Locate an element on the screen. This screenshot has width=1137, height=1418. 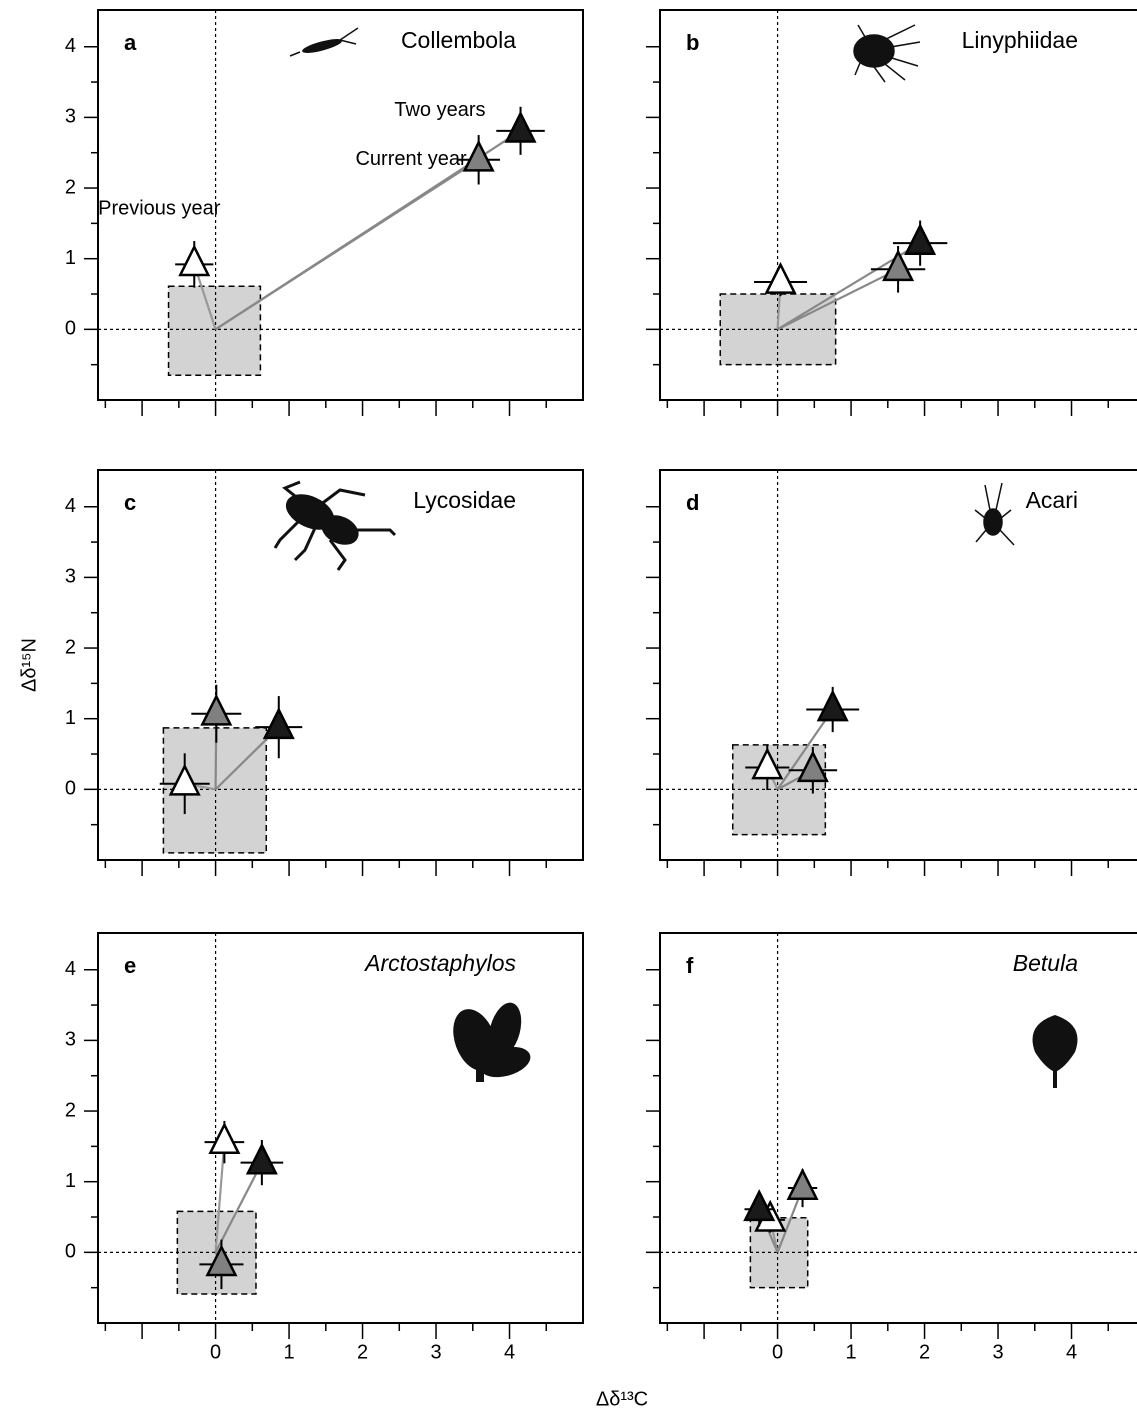
panel-title: Linyphiidae is located at coordinates (1020, 40).